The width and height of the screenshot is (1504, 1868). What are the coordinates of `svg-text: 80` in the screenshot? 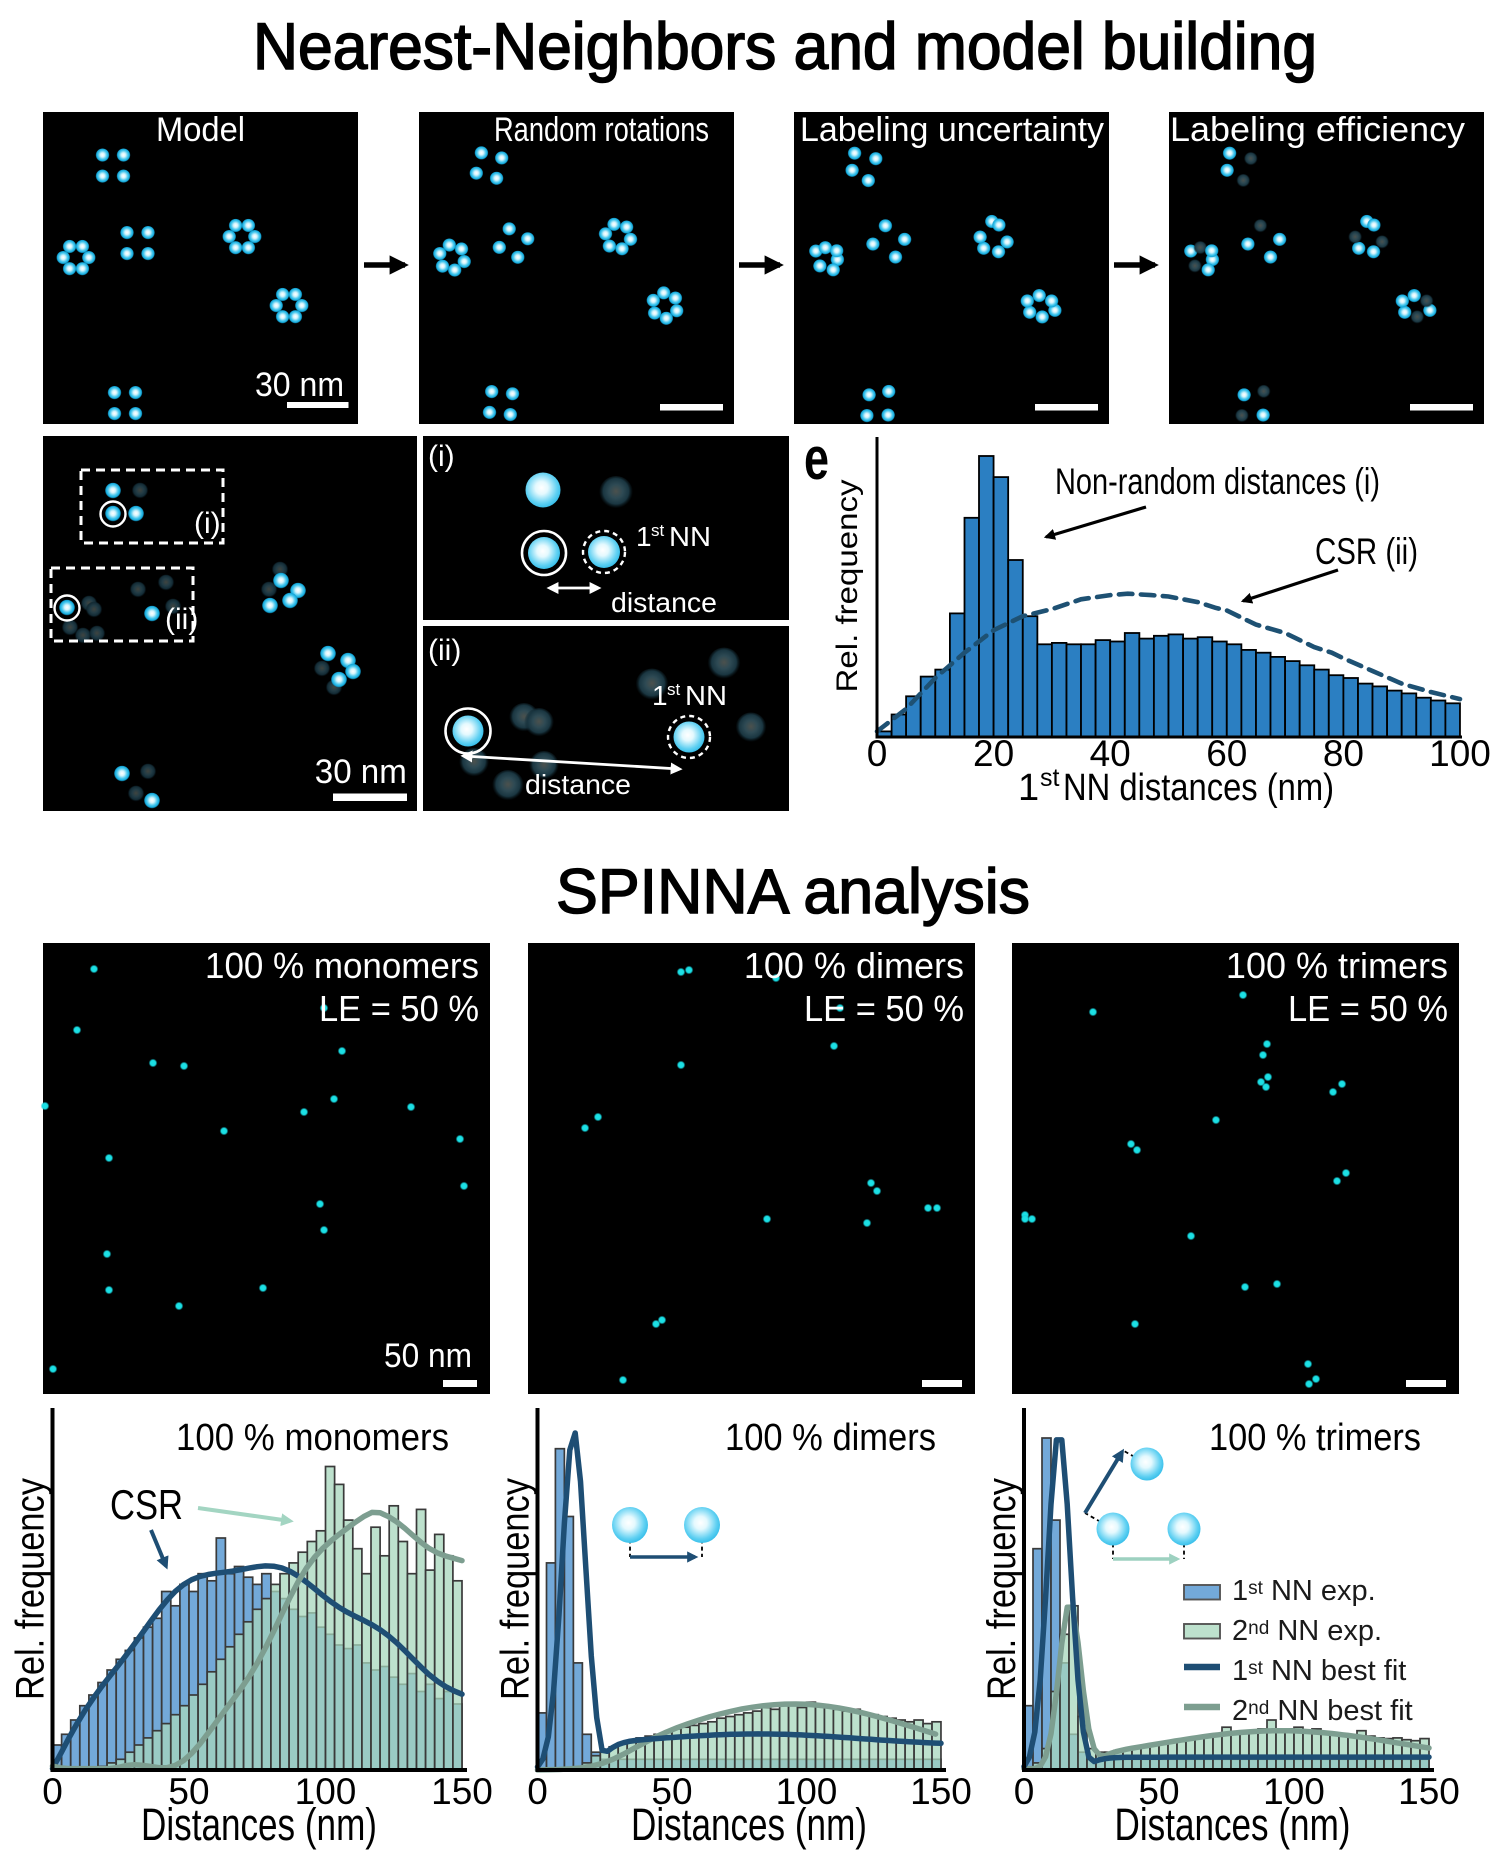 It's located at (1343, 753).